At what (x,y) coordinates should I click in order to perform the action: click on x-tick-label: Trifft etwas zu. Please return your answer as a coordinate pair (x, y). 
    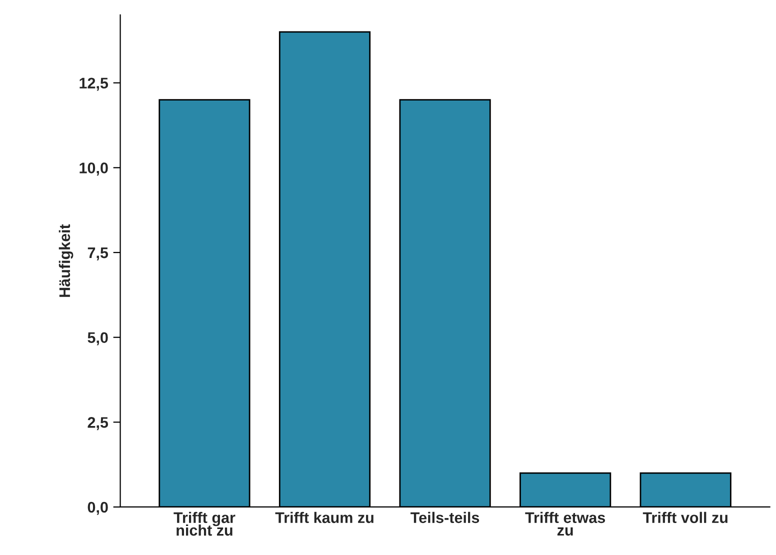
    Looking at the image, I should click on (565, 524).